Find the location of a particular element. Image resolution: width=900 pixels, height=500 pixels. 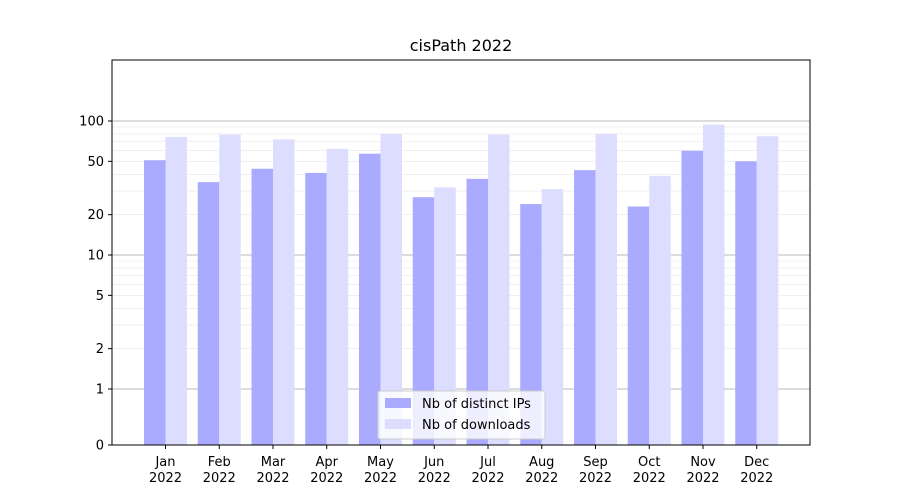

x-tick-label: Jan 2022 is located at coordinates (165, 470).